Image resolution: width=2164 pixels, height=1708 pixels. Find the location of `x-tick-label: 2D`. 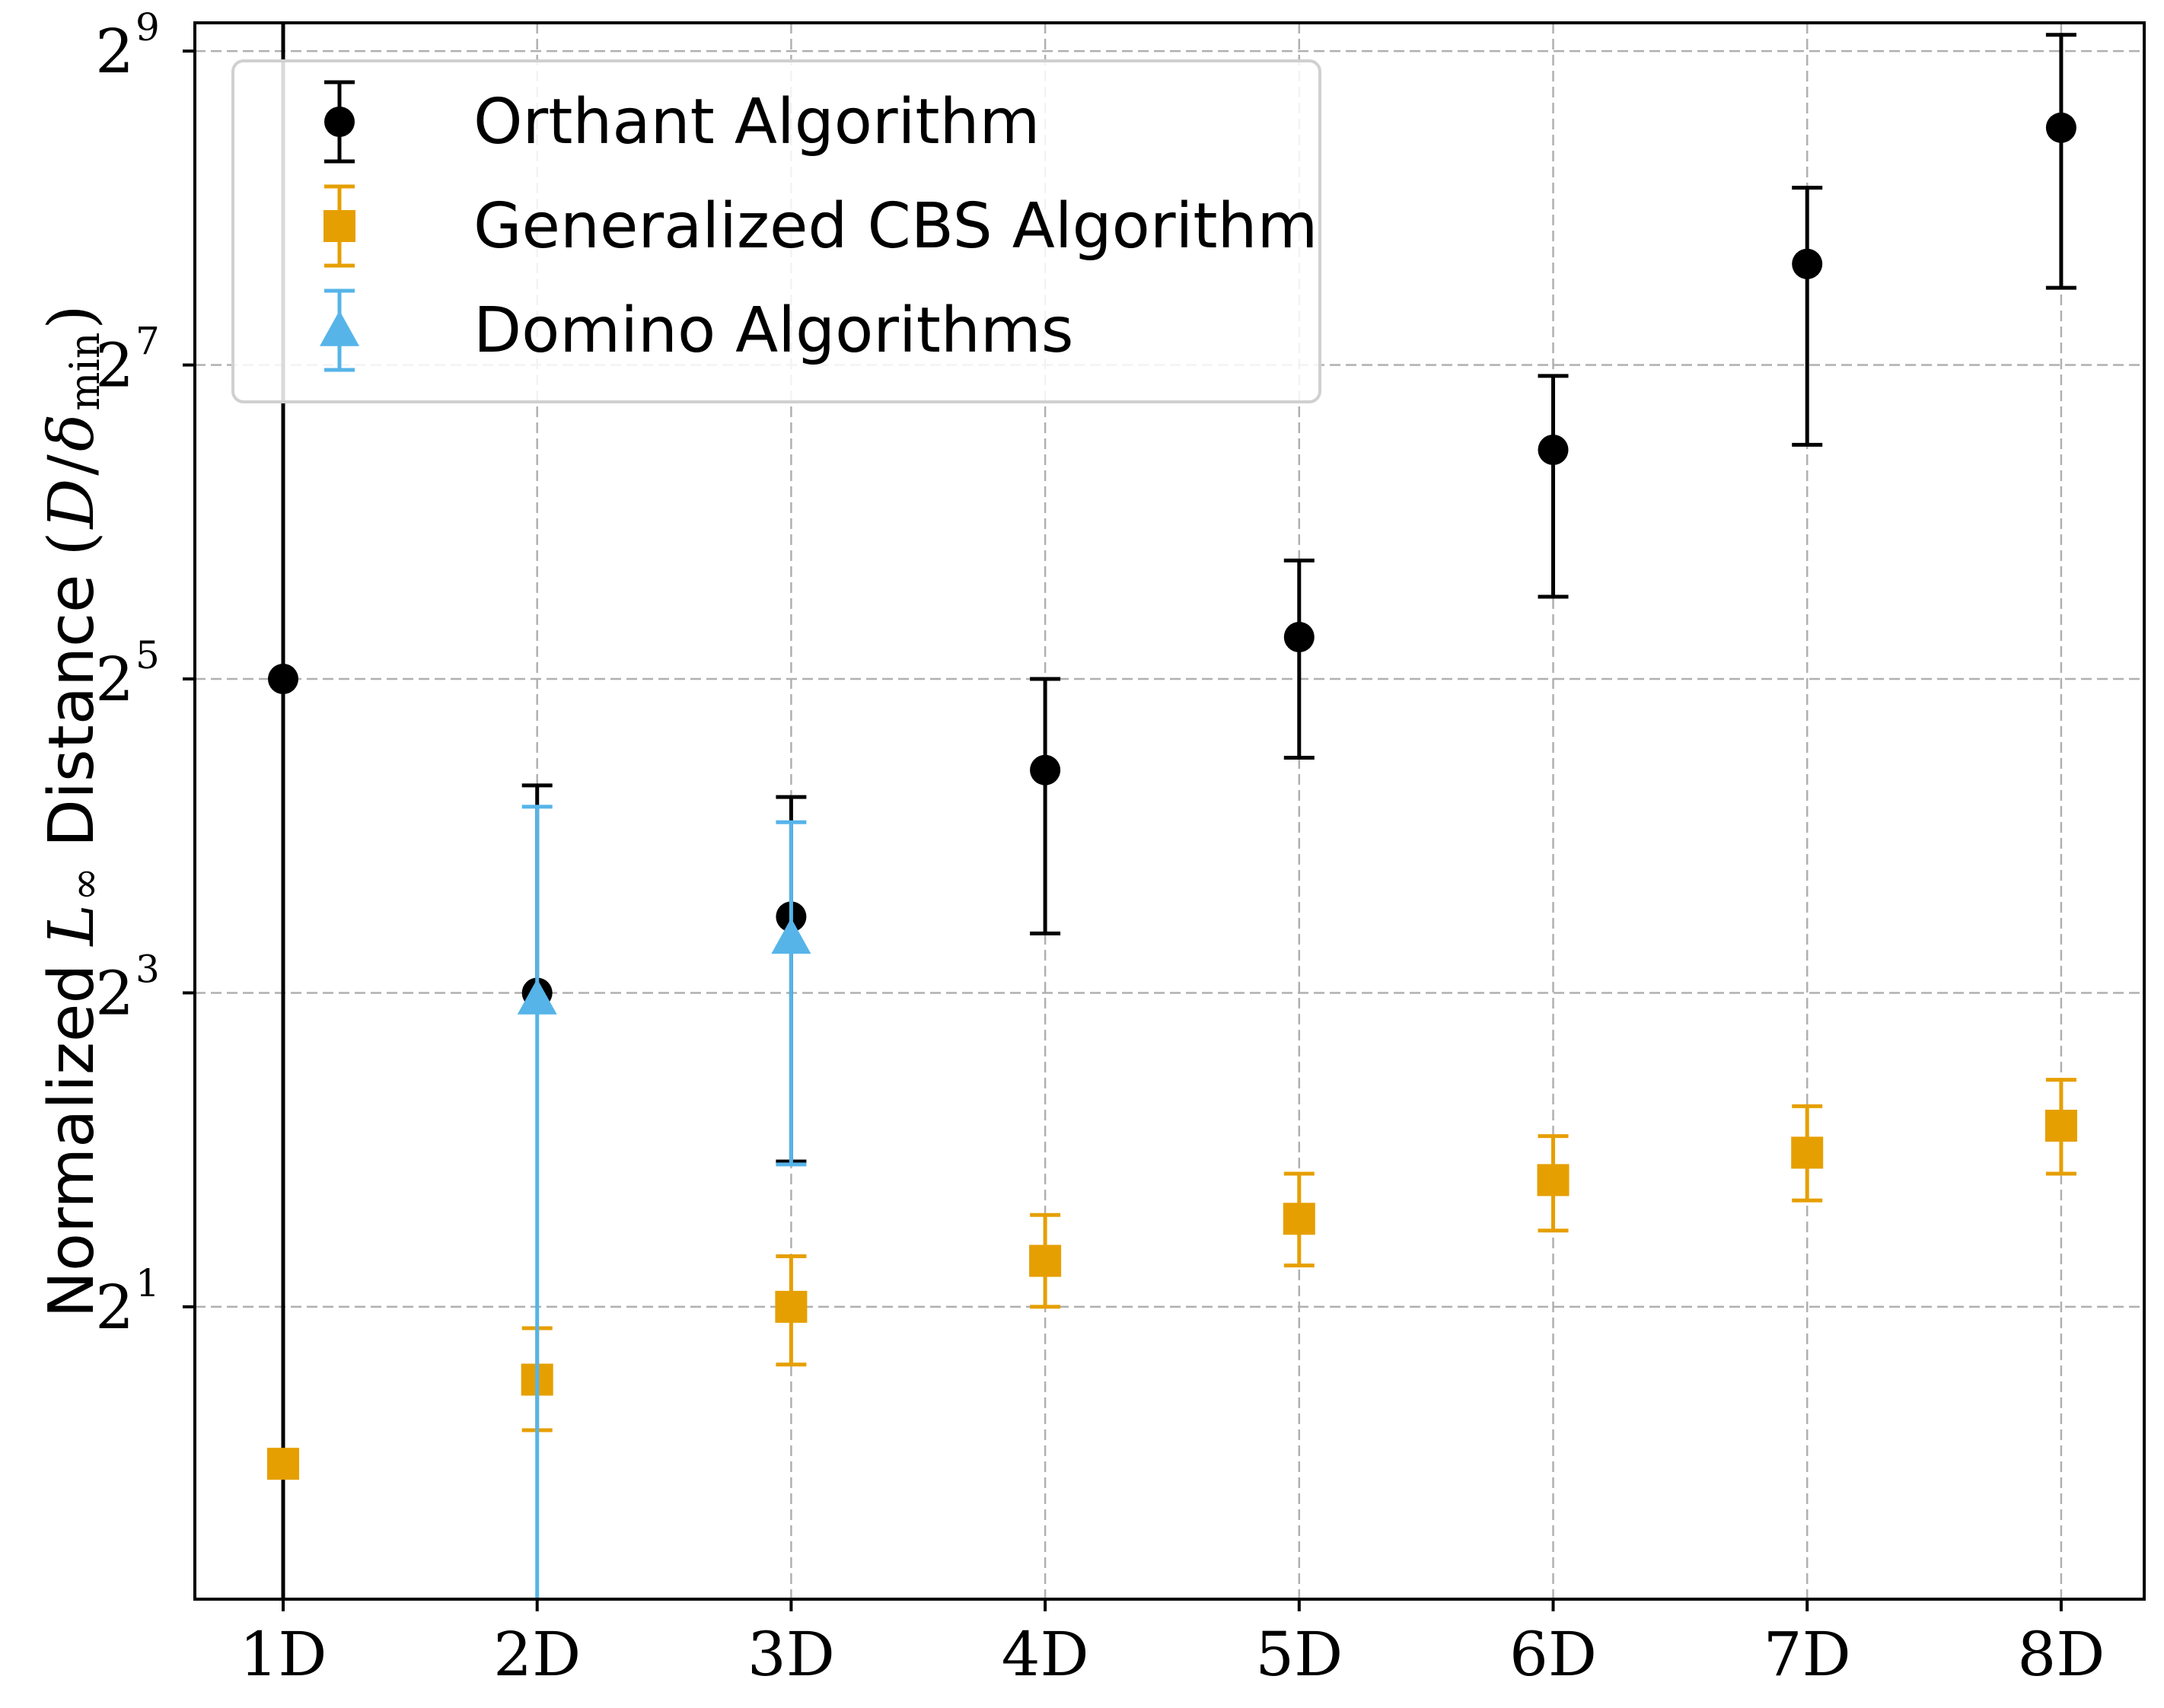

x-tick-label: 2D is located at coordinates (537, 1654).